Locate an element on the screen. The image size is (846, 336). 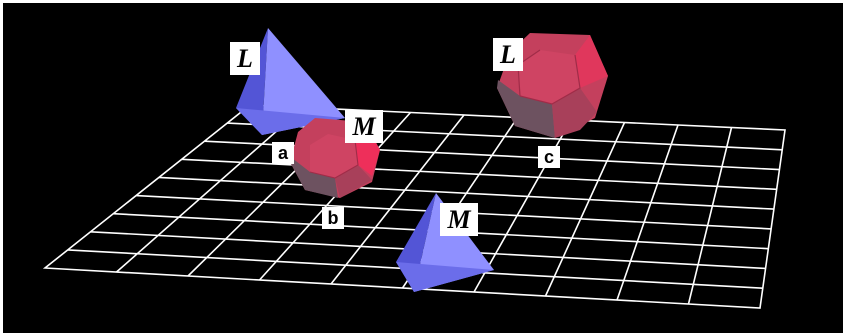
label-c: c is located at coordinates (549, 157).